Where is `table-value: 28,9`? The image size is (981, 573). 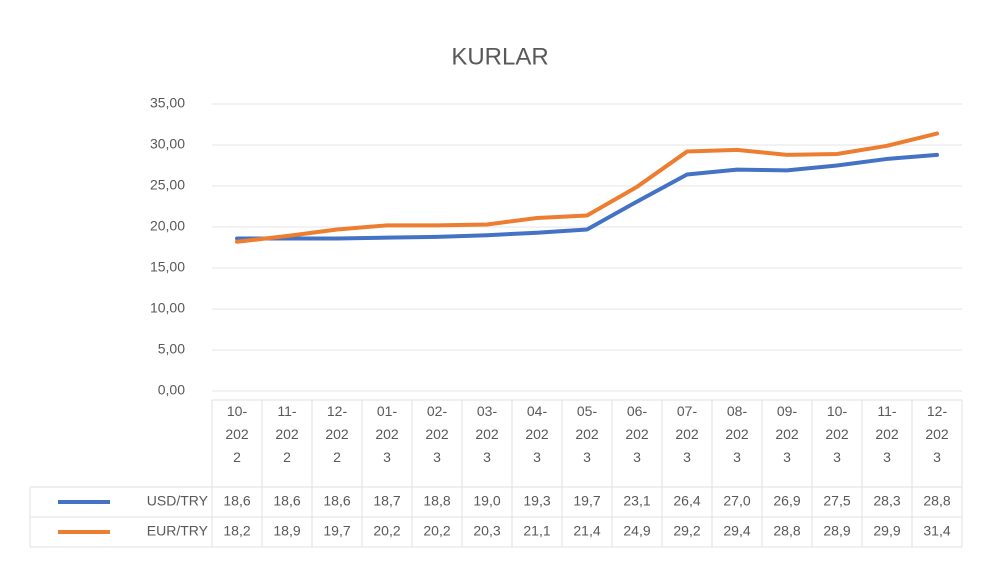 table-value: 28,9 is located at coordinates (836, 531).